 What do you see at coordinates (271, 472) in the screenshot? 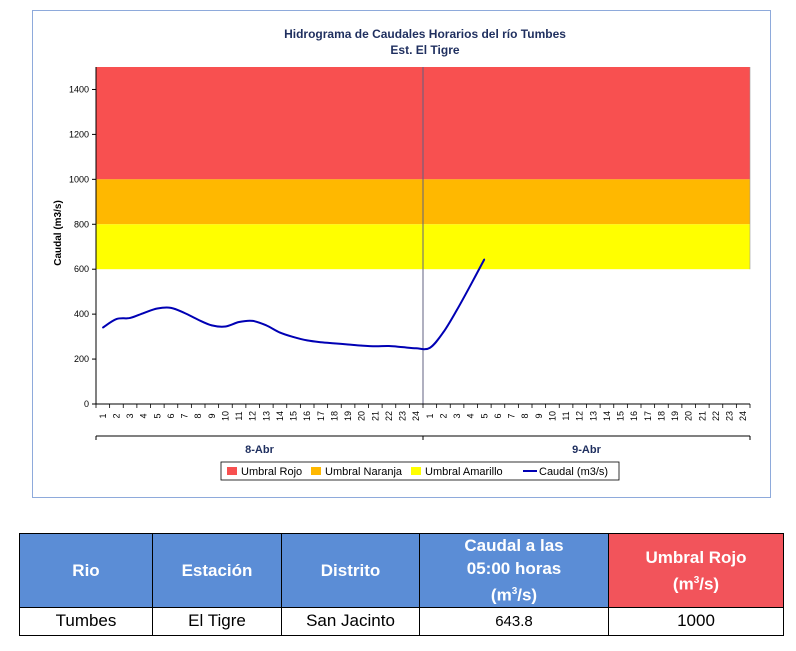
I see `legend-label-0: Umbral Rojo` at bounding box center [271, 472].